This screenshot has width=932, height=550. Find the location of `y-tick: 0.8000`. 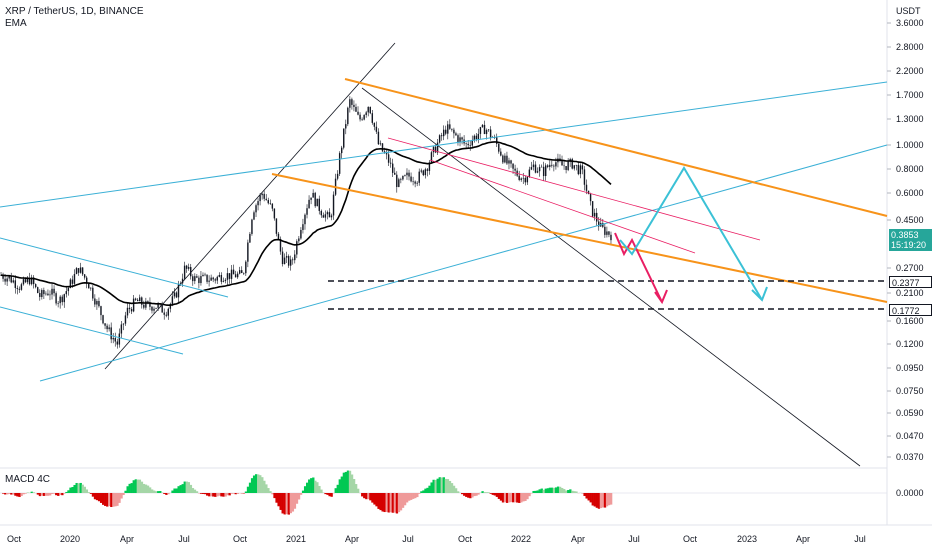

y-tick: 0.8000 is located at coordinates (910, 169).